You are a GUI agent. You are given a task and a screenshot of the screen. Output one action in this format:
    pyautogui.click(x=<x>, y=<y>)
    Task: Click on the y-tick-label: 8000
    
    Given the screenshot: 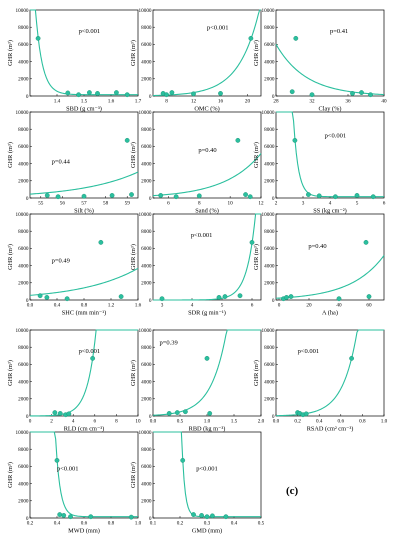 What is the action you would take?
    pyautogui.click(x=269, y=28)
    